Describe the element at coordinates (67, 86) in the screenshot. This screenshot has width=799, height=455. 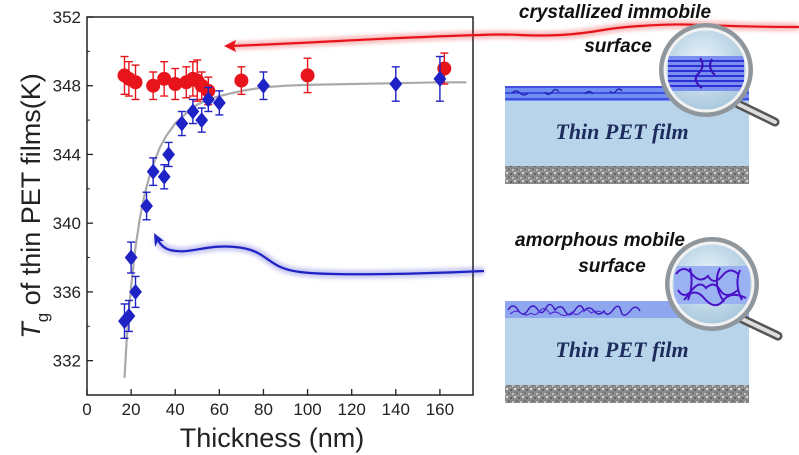
I see `y-tick-label: 348` at that location.